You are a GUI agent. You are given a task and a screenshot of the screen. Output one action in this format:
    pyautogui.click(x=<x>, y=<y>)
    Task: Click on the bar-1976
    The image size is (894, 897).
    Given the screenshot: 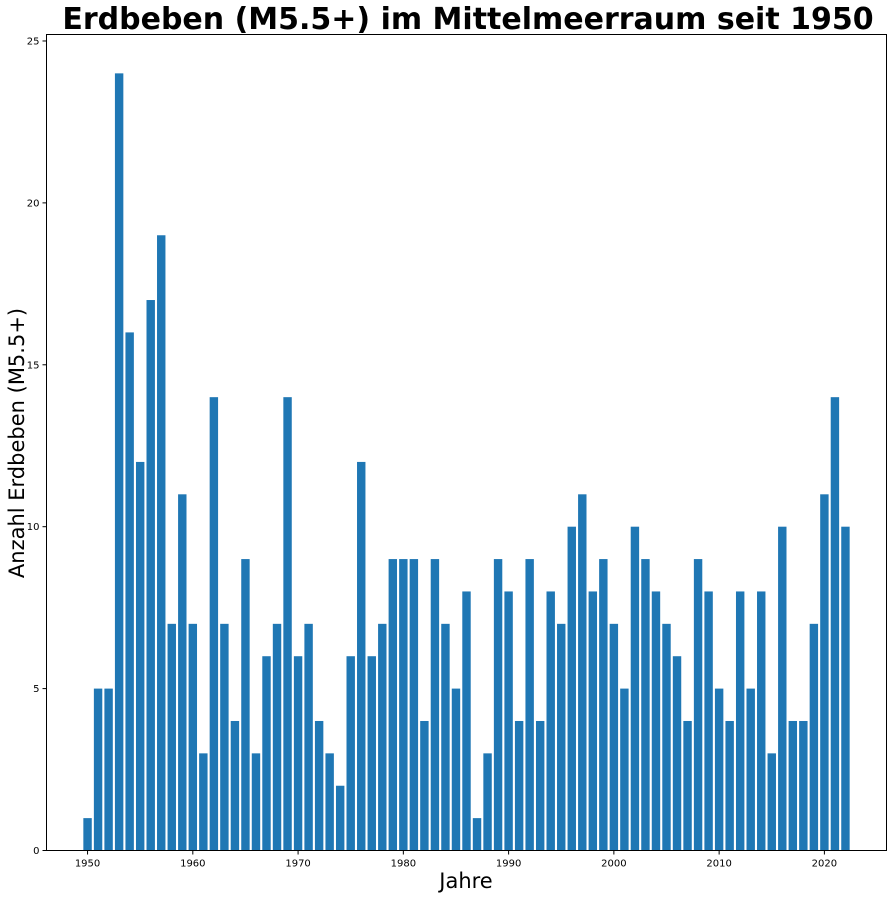 What is the action you would take?
    pyautogui.click(x=361, y=656)
    